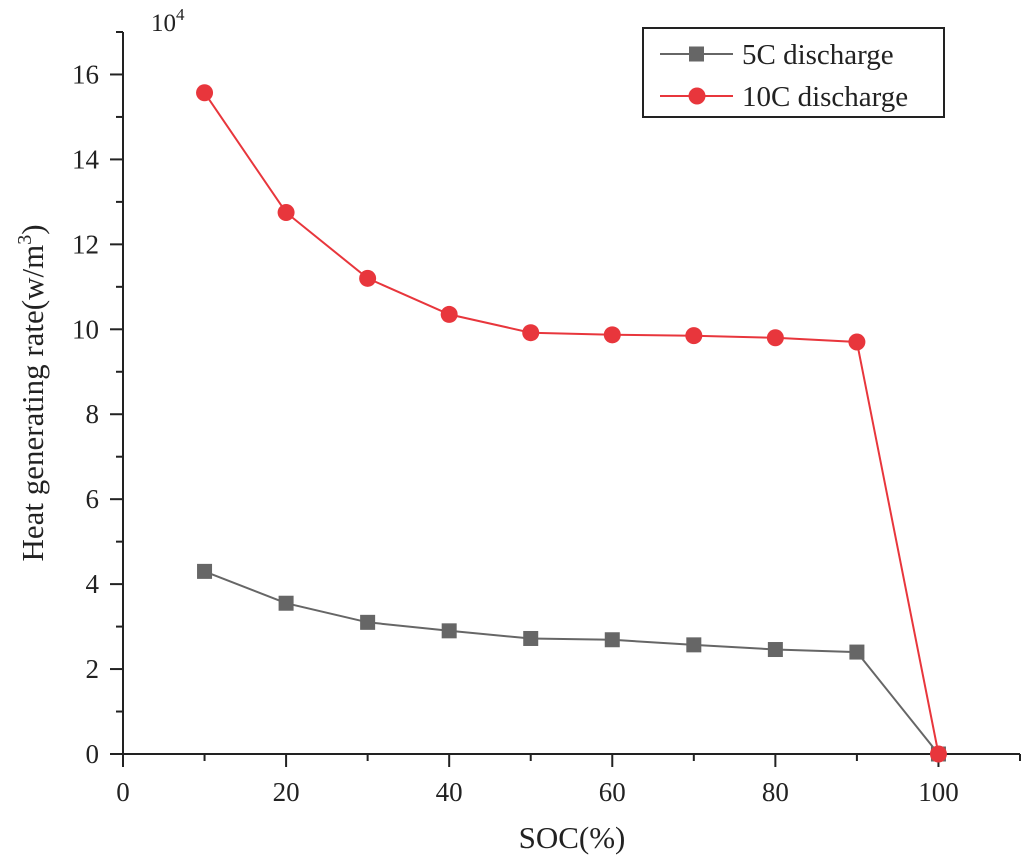  I want to click on y-tick-label: 6, so click(93, 499).